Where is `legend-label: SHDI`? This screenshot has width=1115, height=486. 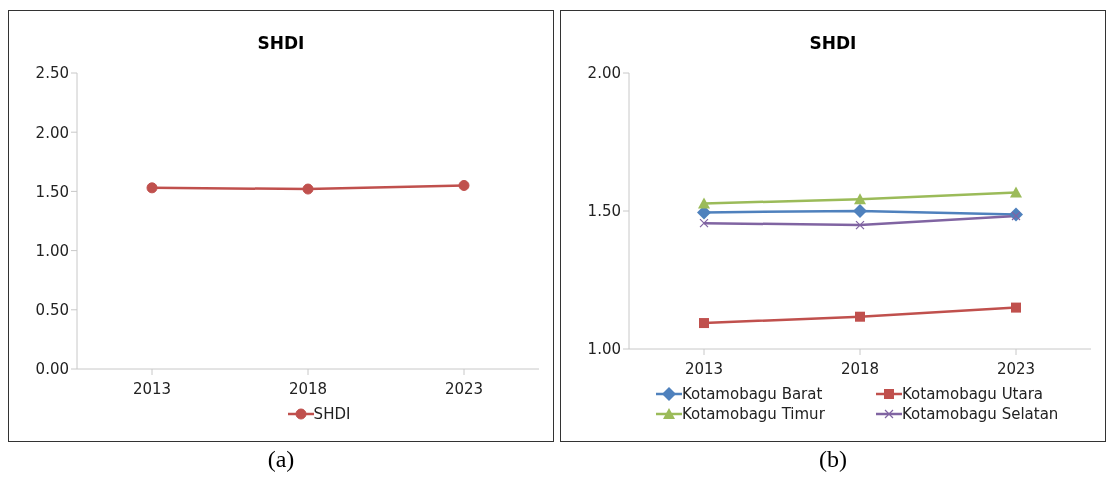
legend-label: SHDI is located at coordinates (332, 414).